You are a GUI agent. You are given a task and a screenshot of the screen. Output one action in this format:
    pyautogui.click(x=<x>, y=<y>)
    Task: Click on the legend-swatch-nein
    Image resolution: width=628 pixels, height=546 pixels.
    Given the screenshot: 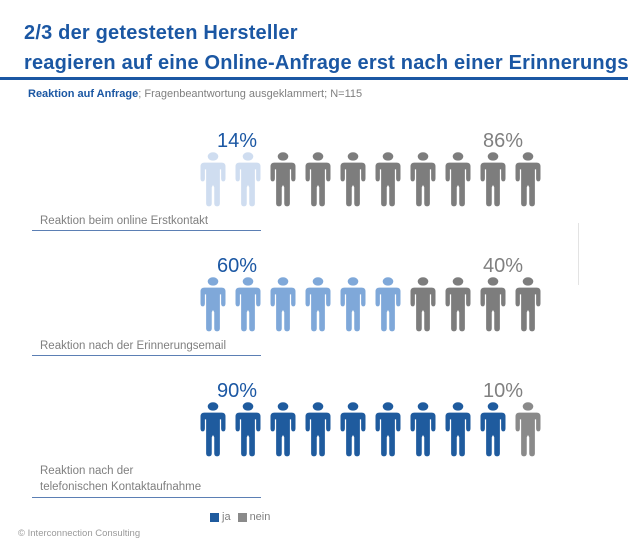 What is the action you would take?
    pyautogui.click(x=242, y=517)
    